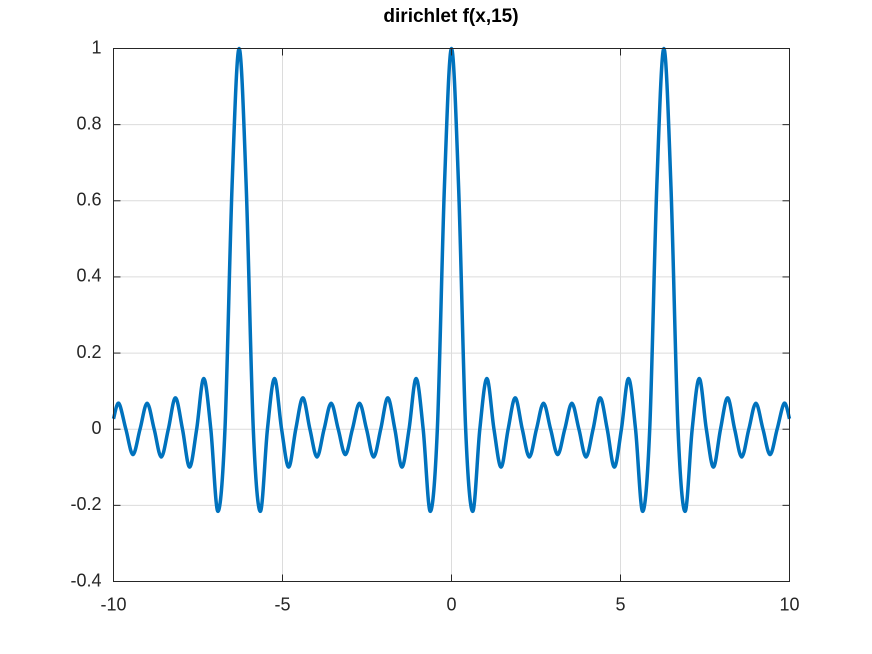 This screenshot has height=654, width=872. What do you see at coordinates (96, 428) in the screenshot?
I see `y-tick-label: 0` at bounding box center [96, 428].